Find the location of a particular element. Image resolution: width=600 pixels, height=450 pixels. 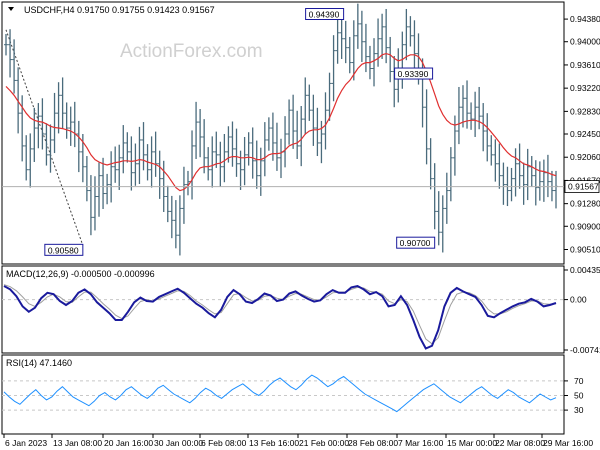

macd-tick-label: -0.007417 is located at coordinates (585, 350).